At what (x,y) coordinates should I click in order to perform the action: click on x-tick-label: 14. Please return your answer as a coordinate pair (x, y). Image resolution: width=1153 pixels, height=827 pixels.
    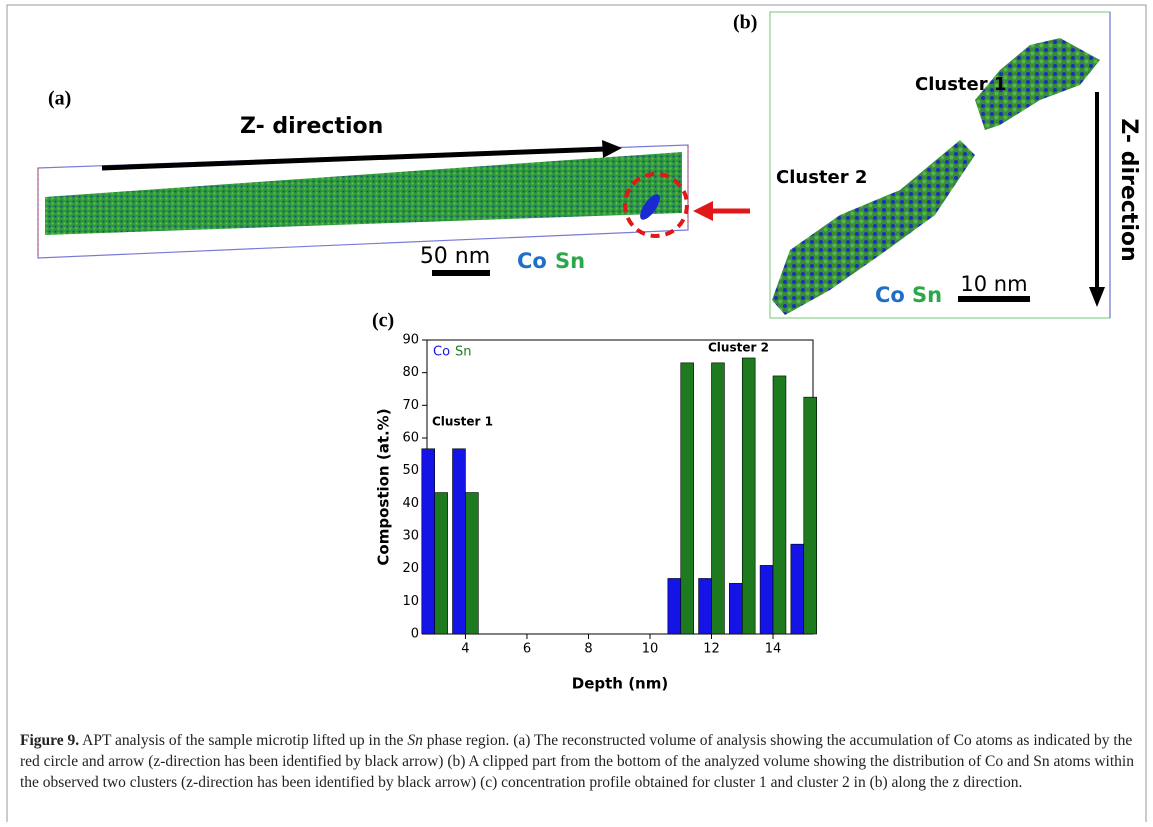
    Looking at the image, I should click on (773, 649).